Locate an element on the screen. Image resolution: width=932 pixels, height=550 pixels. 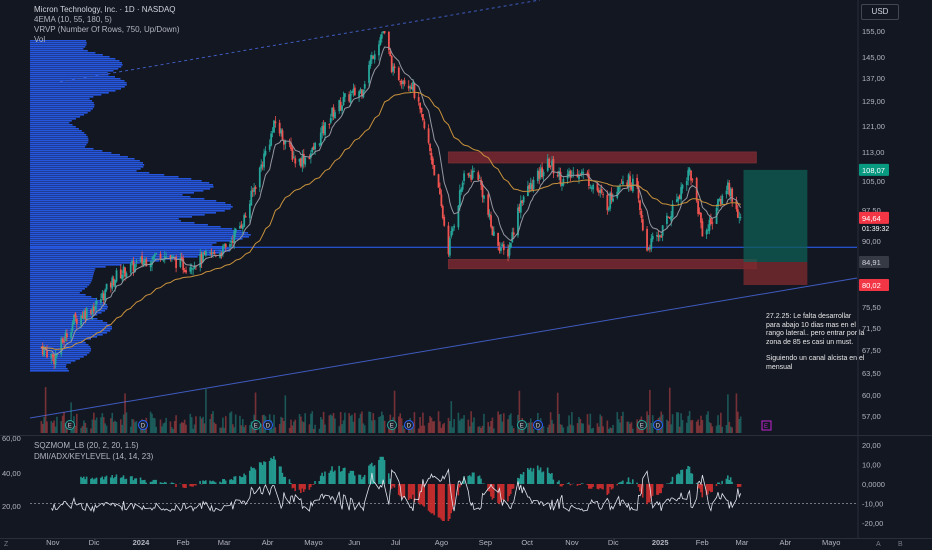
time-axis-label: 2025 is located at coordinates (660, 542).